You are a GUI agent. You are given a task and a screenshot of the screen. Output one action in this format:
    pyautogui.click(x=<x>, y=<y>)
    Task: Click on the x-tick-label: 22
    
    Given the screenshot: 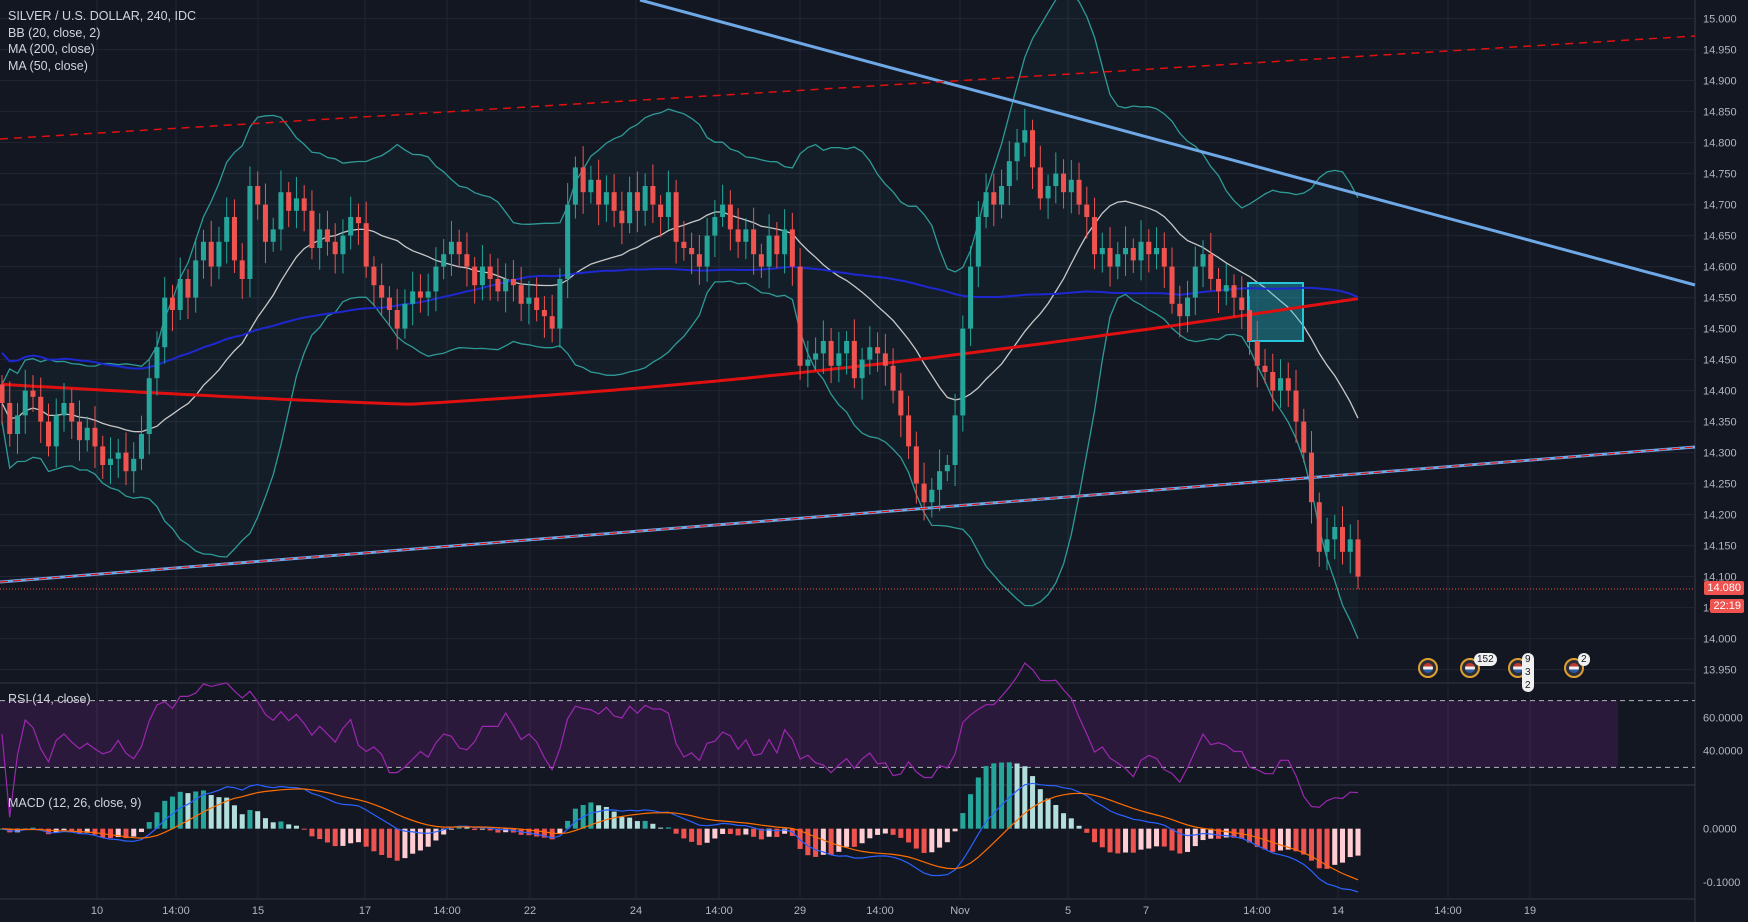 What is the action you would take?
    pyautogui.click(x=530, y=911)
    